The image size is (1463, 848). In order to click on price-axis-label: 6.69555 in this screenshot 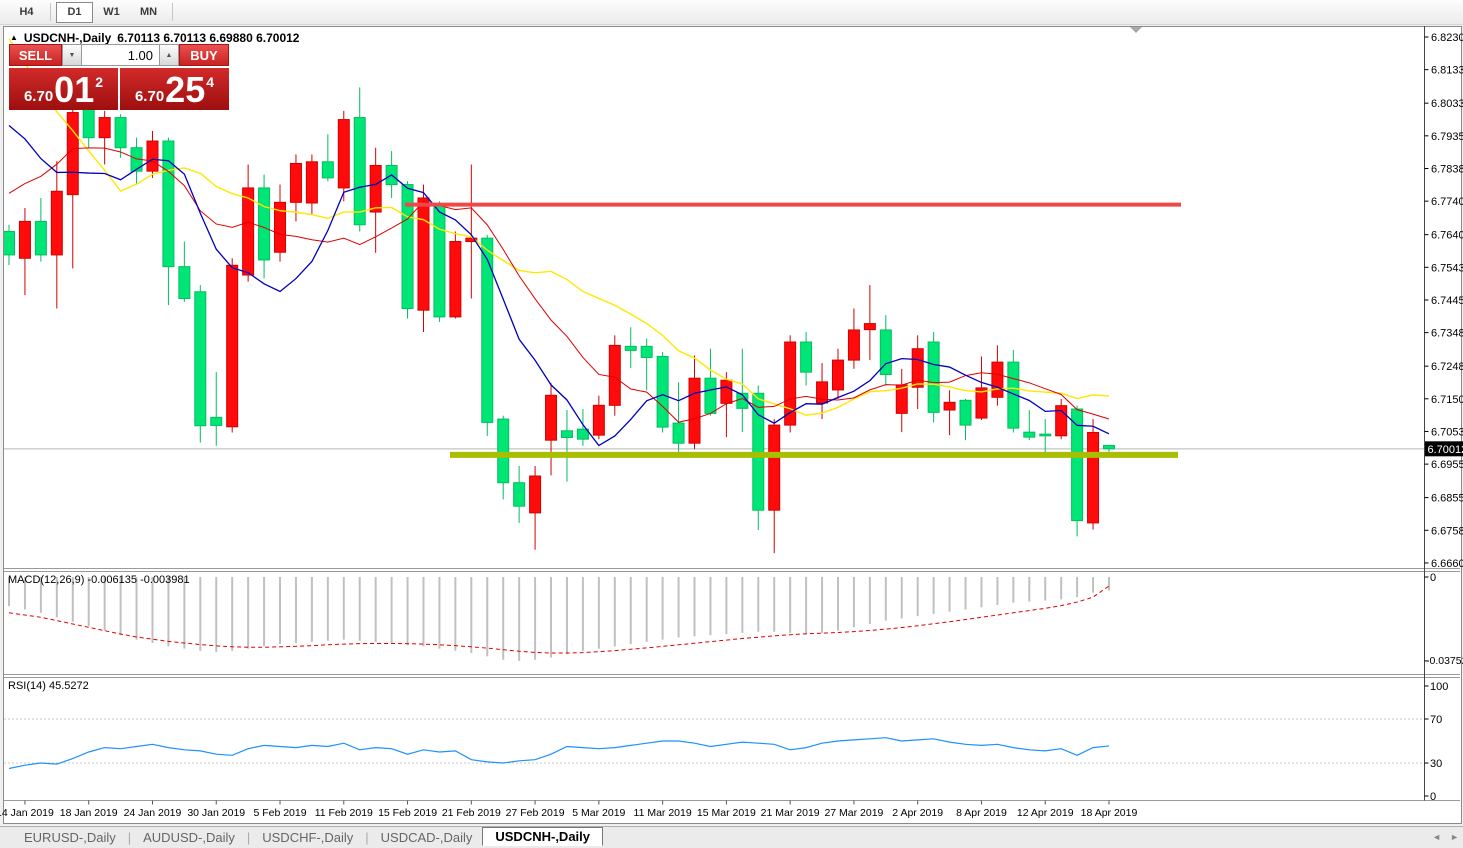, I will do `click(1447, 465)`.